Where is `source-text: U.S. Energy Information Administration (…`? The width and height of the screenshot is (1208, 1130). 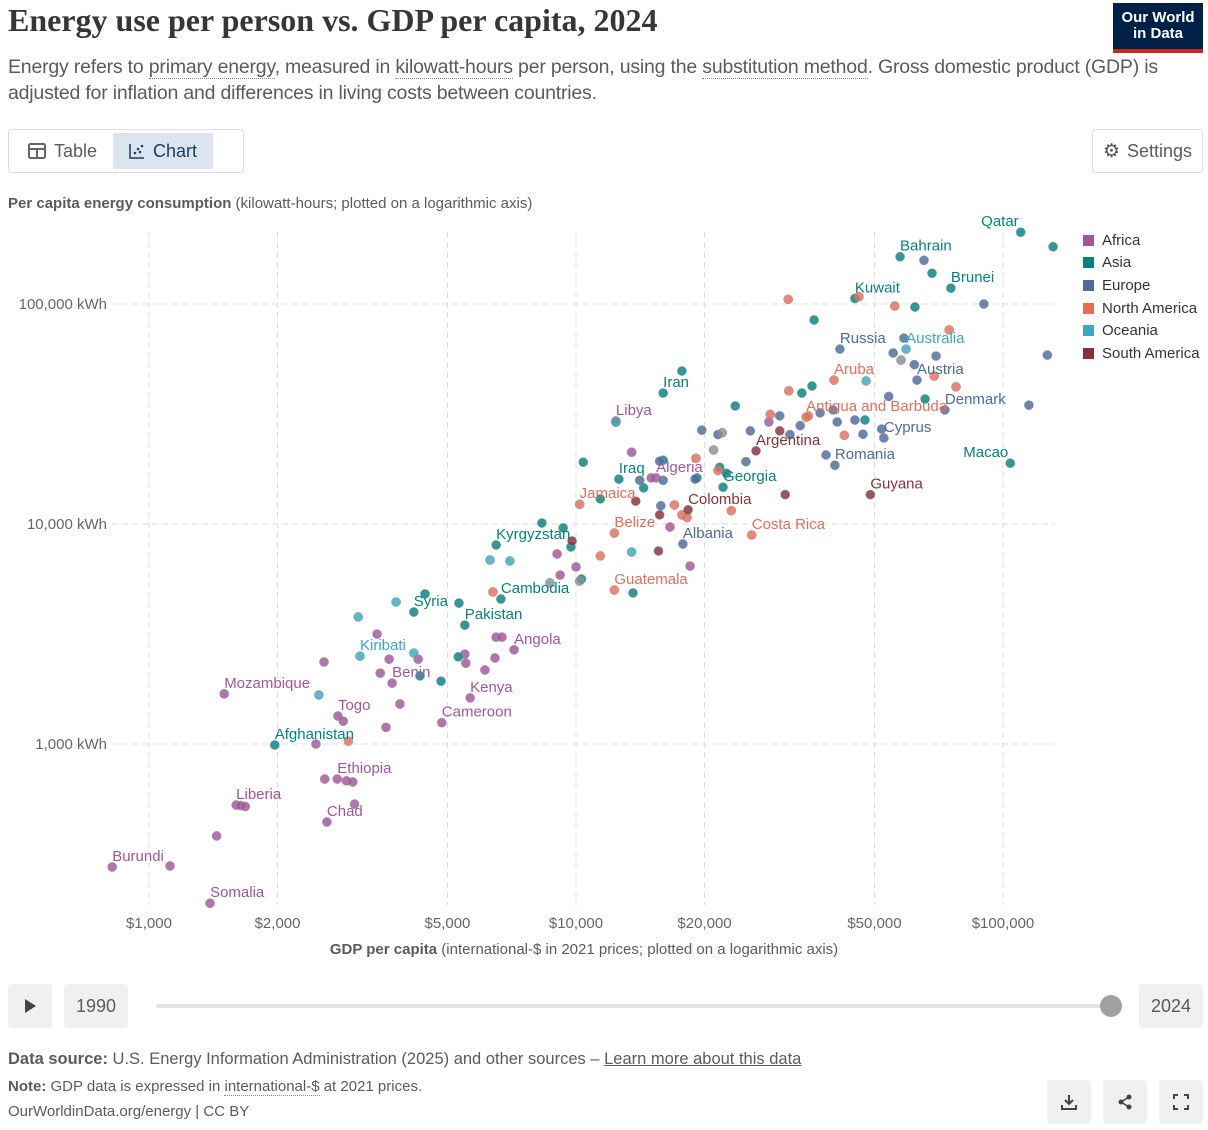 source-text: U.S. Energy Information Administration (… is located at coordinates (356, 1059).